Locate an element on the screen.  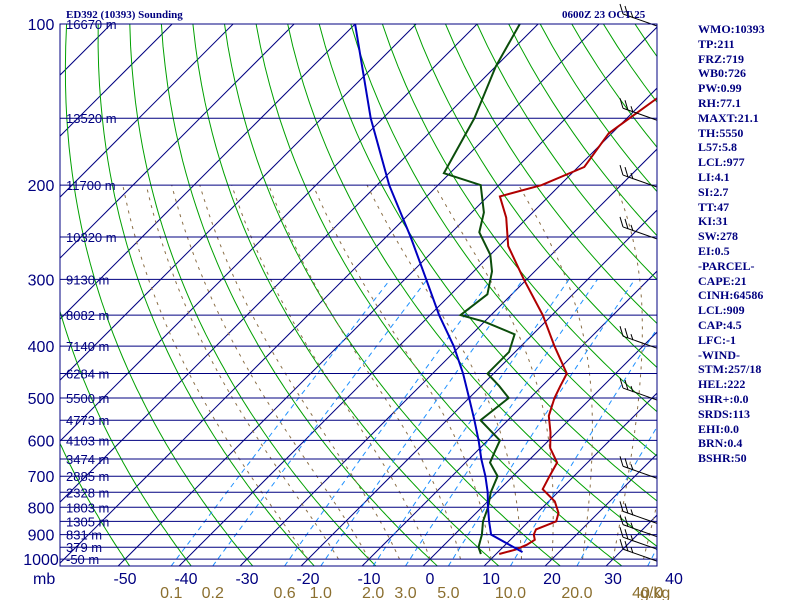
index-item: SW:278 is located at coordinates (718, 236).